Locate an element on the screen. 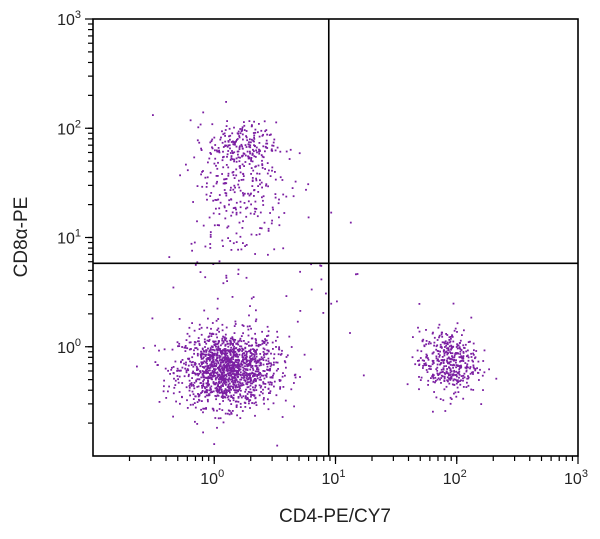 Image resolution: width=600 pixels, height=539 pixels. data-point-pop4 is located at coordinates (254, 349).